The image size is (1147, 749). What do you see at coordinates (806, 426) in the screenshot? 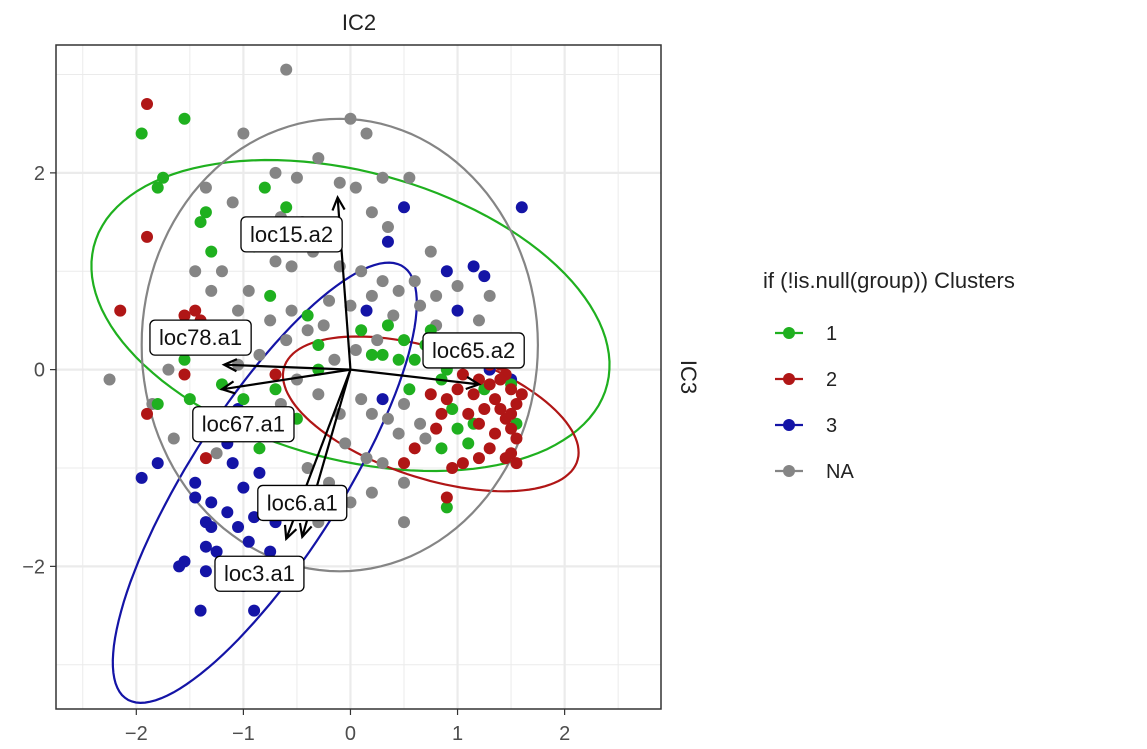
I see `legend-item-3: 3` at bounding box center [806, 426].